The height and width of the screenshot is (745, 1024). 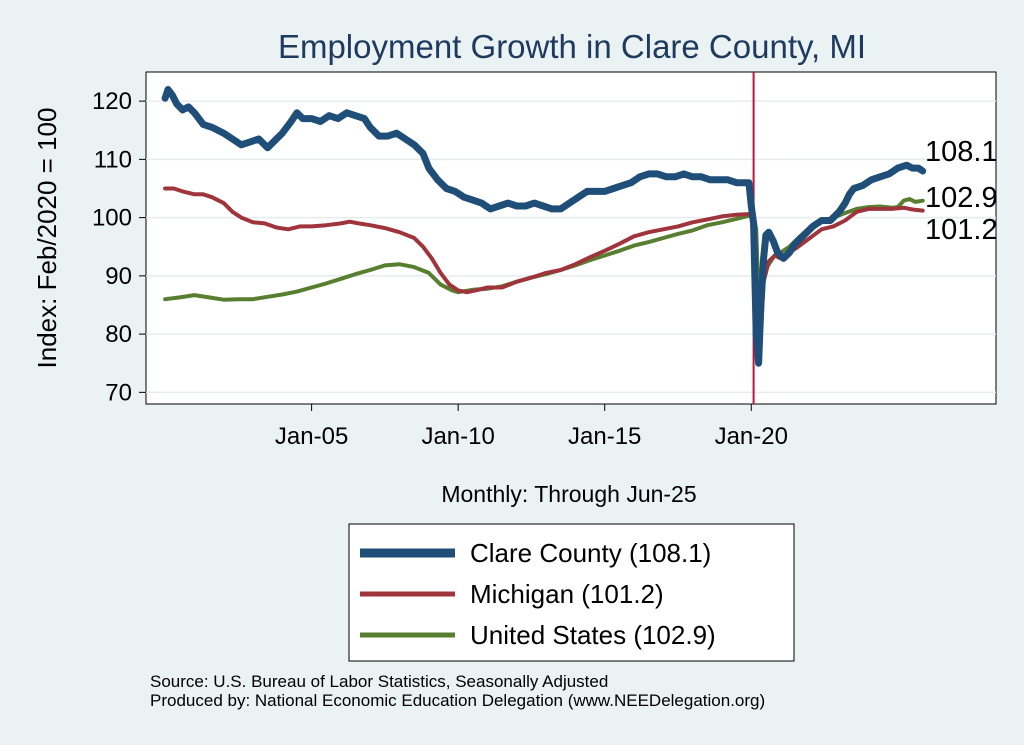 I want to click on y-tick-label: 70, so click(x=118, y=392).